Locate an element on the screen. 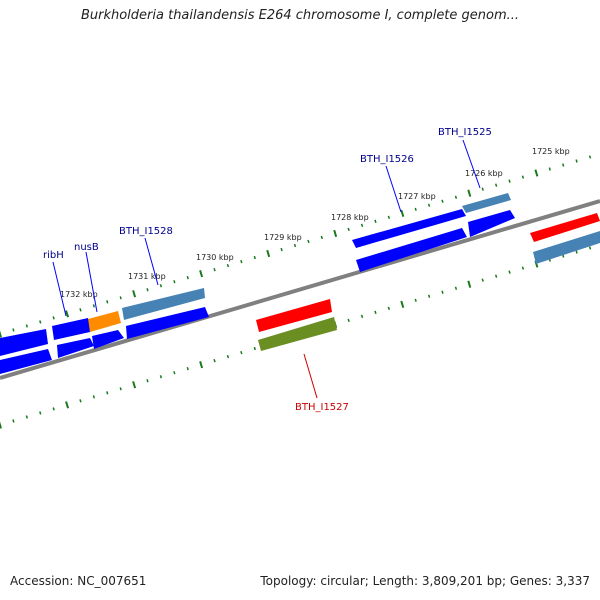 The height and width of the screenshot is (600, 600). gene-nusB is located at coordinates (104, 321).